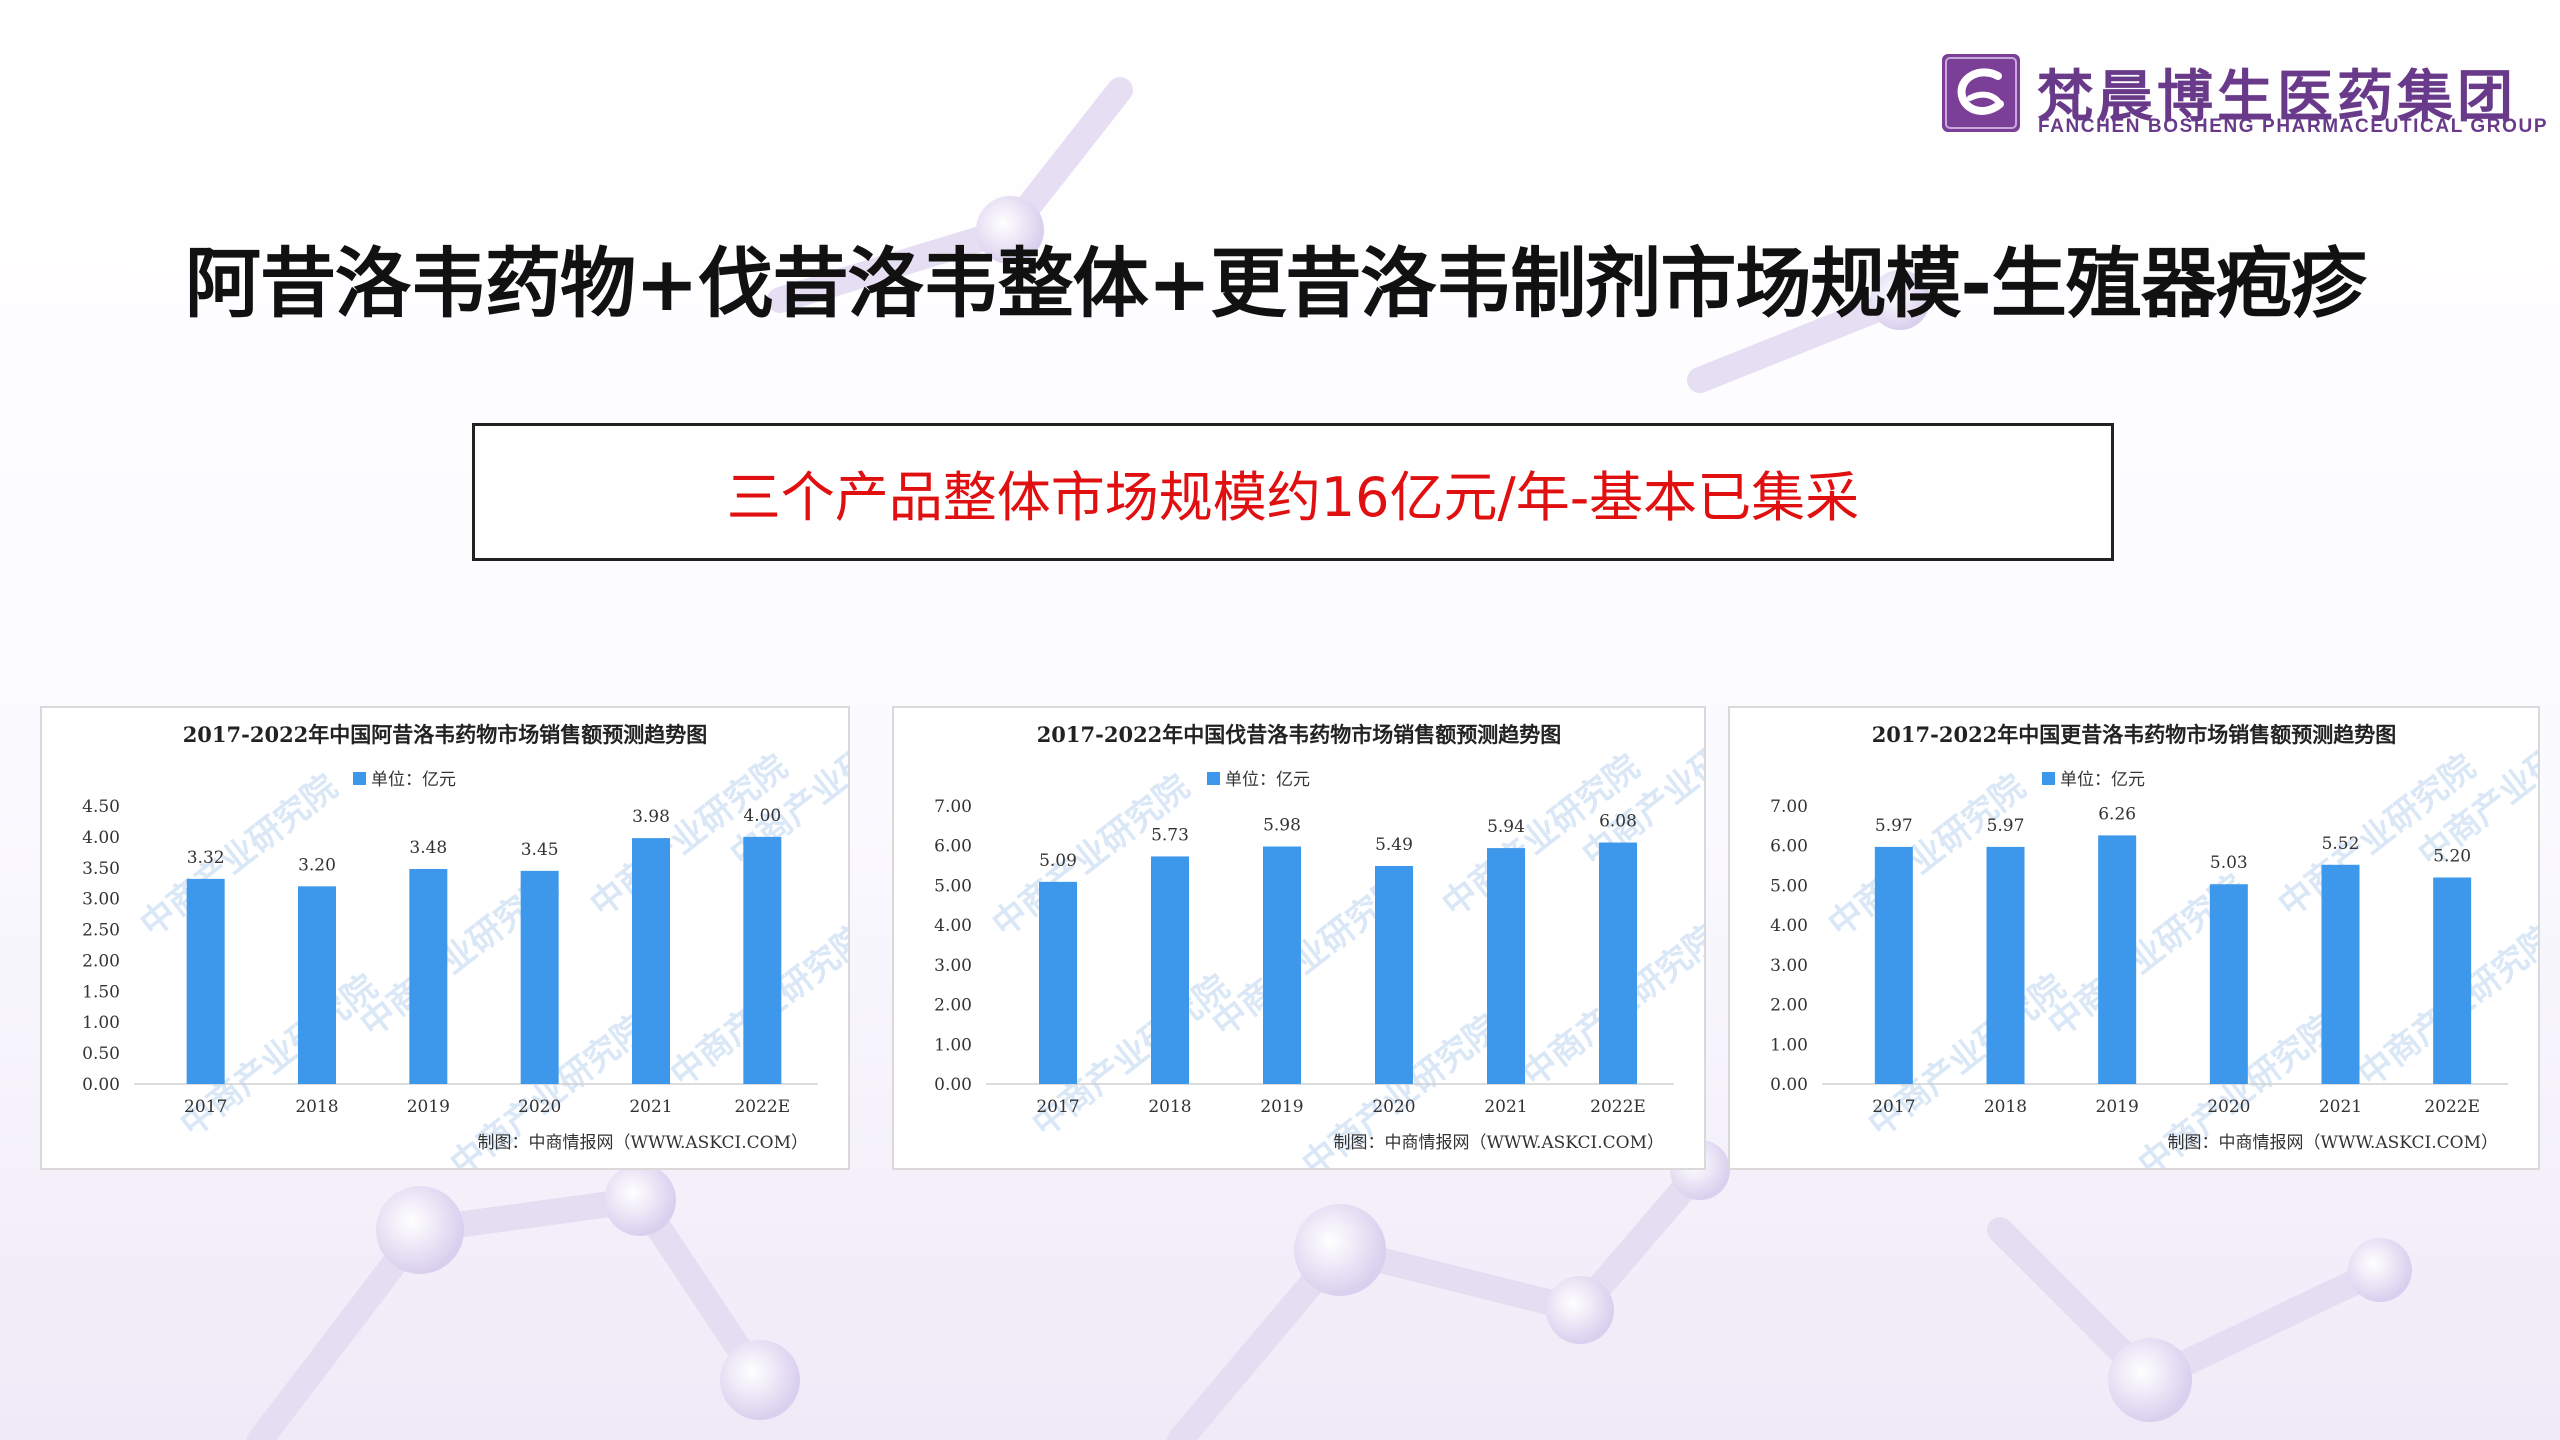 This screenshot has width=2560, height=1440. I want to click on bar-value-label: 3.48, so click(428, 848).